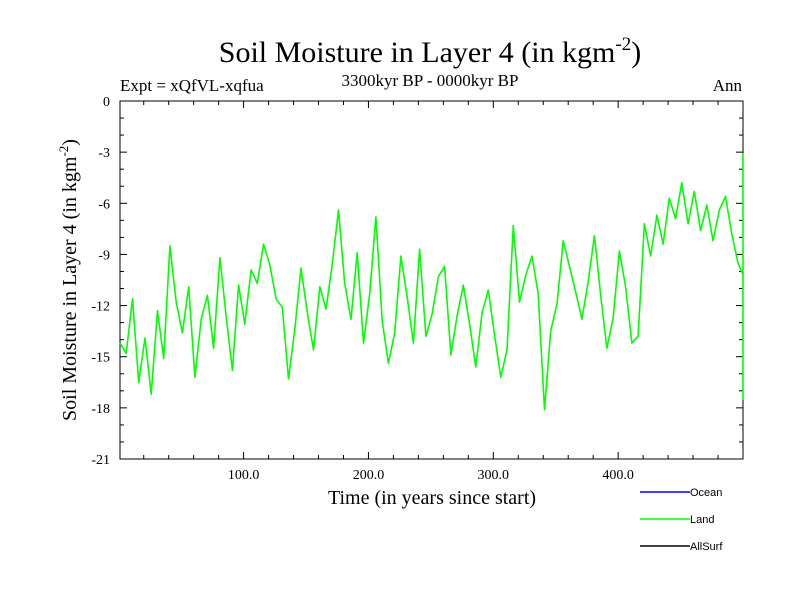 This screenshot has height=600, width=800. What do you see at coordinates (106, 102) in the screenshot?
I see `y-tick-label: 0` at bounding box center [106, 102].